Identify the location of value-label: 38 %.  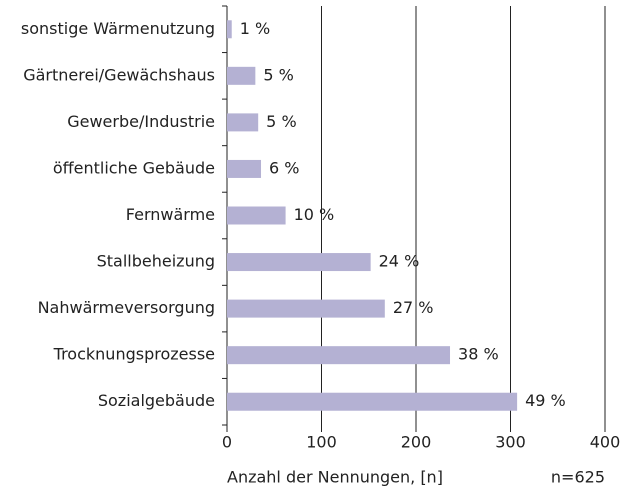
(478, 354).